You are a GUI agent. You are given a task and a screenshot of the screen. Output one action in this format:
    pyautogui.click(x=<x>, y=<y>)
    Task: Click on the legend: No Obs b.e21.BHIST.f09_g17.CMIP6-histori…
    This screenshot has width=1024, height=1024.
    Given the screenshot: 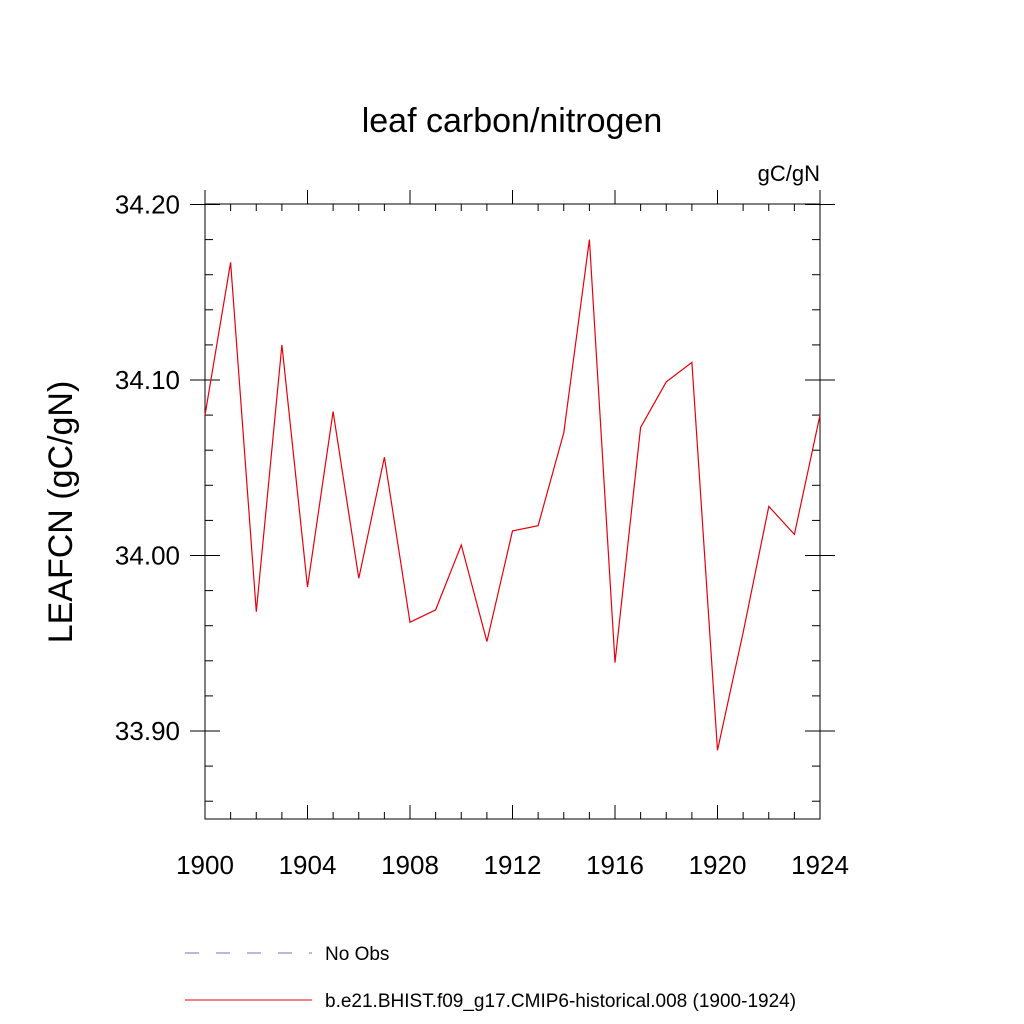 What is the action you would take?
    pyautogui.click(x=490, y=978)
    